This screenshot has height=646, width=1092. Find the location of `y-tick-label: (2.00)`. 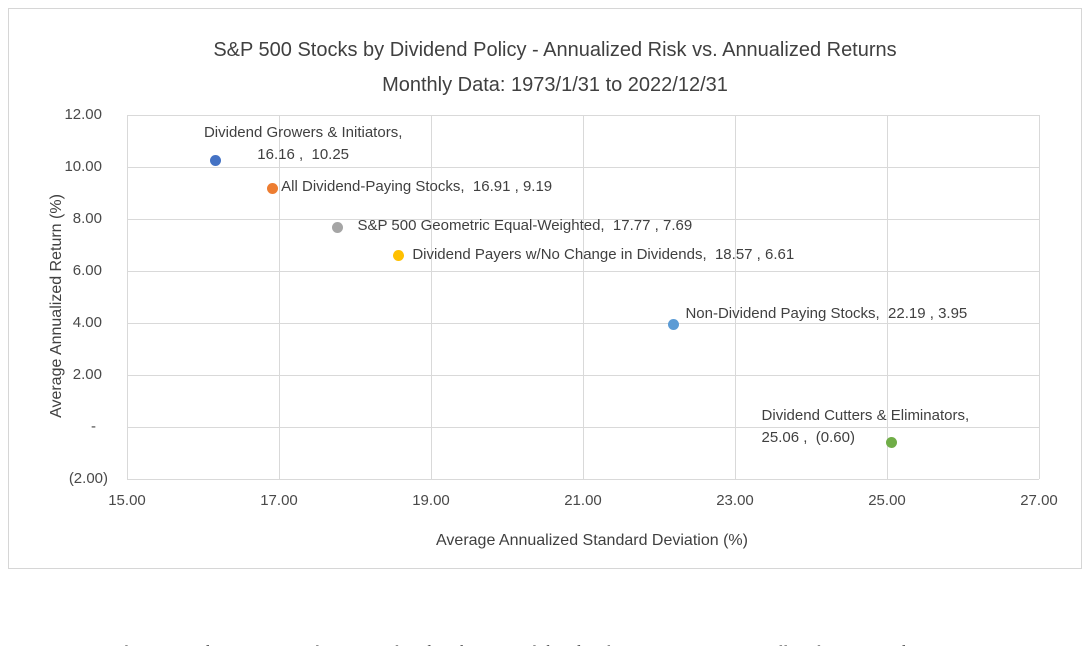

y-tick-label: (2.00) is located at coordinates (88, 478).